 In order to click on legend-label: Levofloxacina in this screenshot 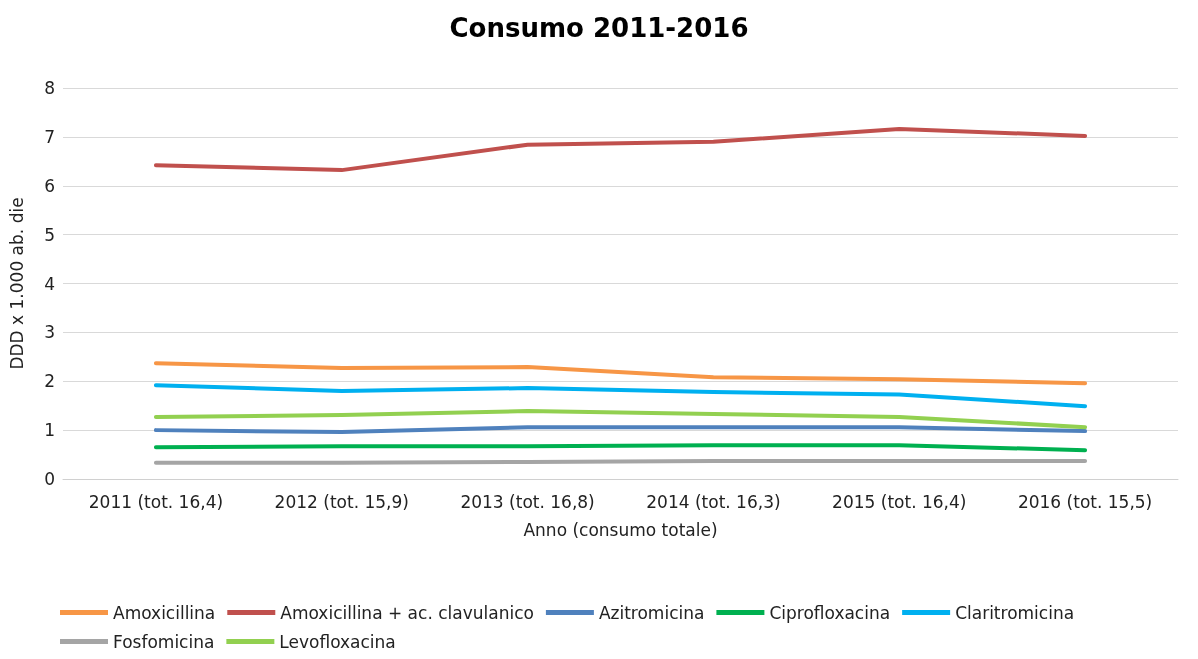, I will do `click(337, 641)`.